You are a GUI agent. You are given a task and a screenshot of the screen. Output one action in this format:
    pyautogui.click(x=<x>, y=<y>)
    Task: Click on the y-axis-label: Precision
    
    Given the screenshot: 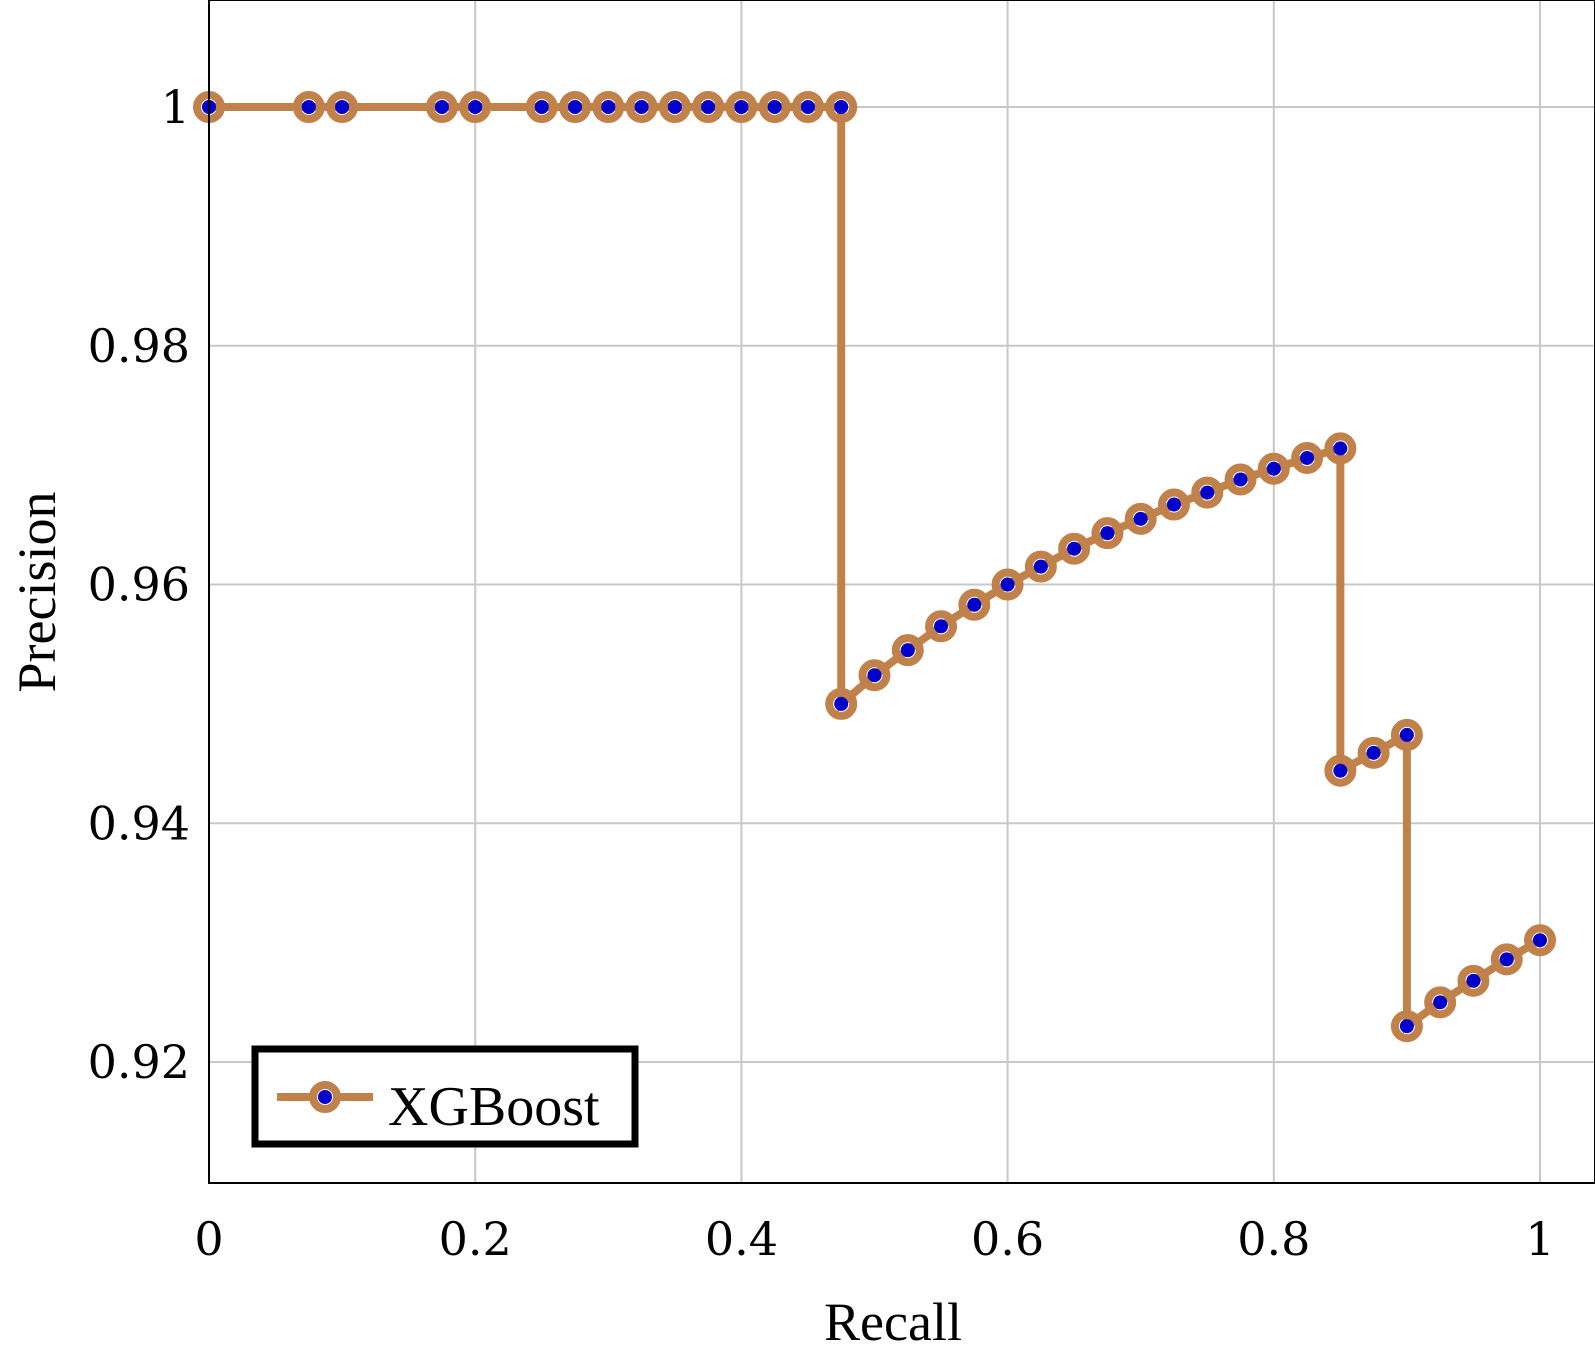 What is the action you would take?
    pyautogui.click(x=37, y=592)
    